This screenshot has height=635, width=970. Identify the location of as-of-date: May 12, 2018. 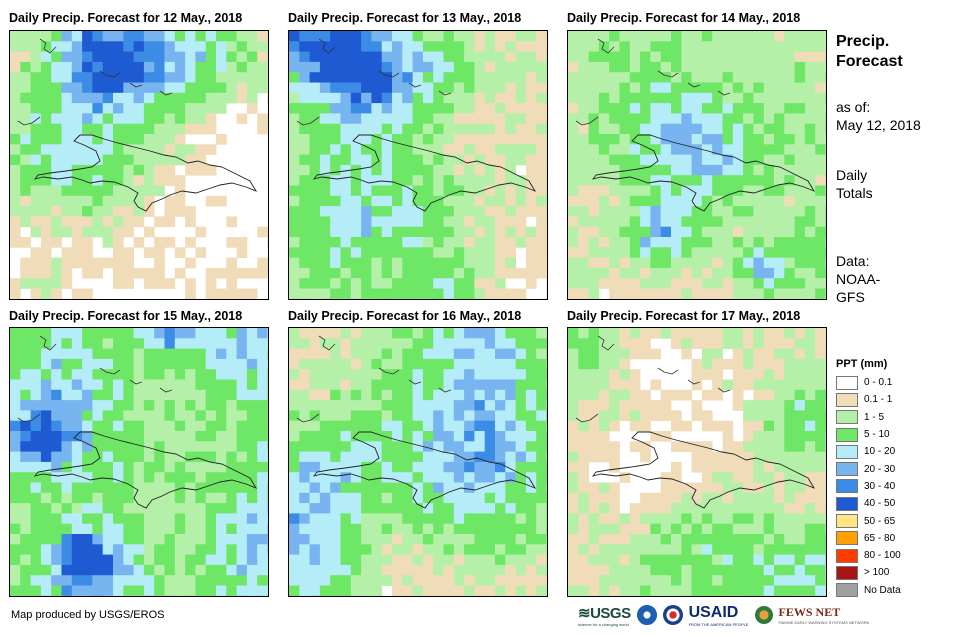
(878, 125).